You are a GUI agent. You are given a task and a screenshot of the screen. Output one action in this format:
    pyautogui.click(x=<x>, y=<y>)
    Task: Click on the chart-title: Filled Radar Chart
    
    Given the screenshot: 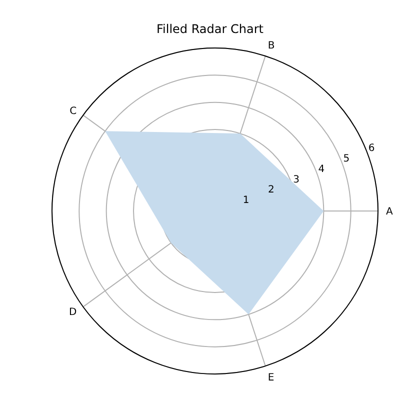 What is the action you would take?
    pyautogui.click(x=210, y=29)
    